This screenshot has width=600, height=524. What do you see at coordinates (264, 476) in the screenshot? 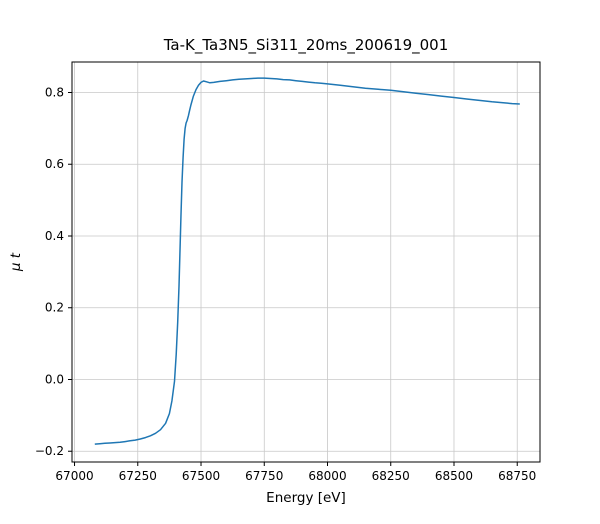
I see `x-tick-label: 67750` at bounding box center [264, 476].